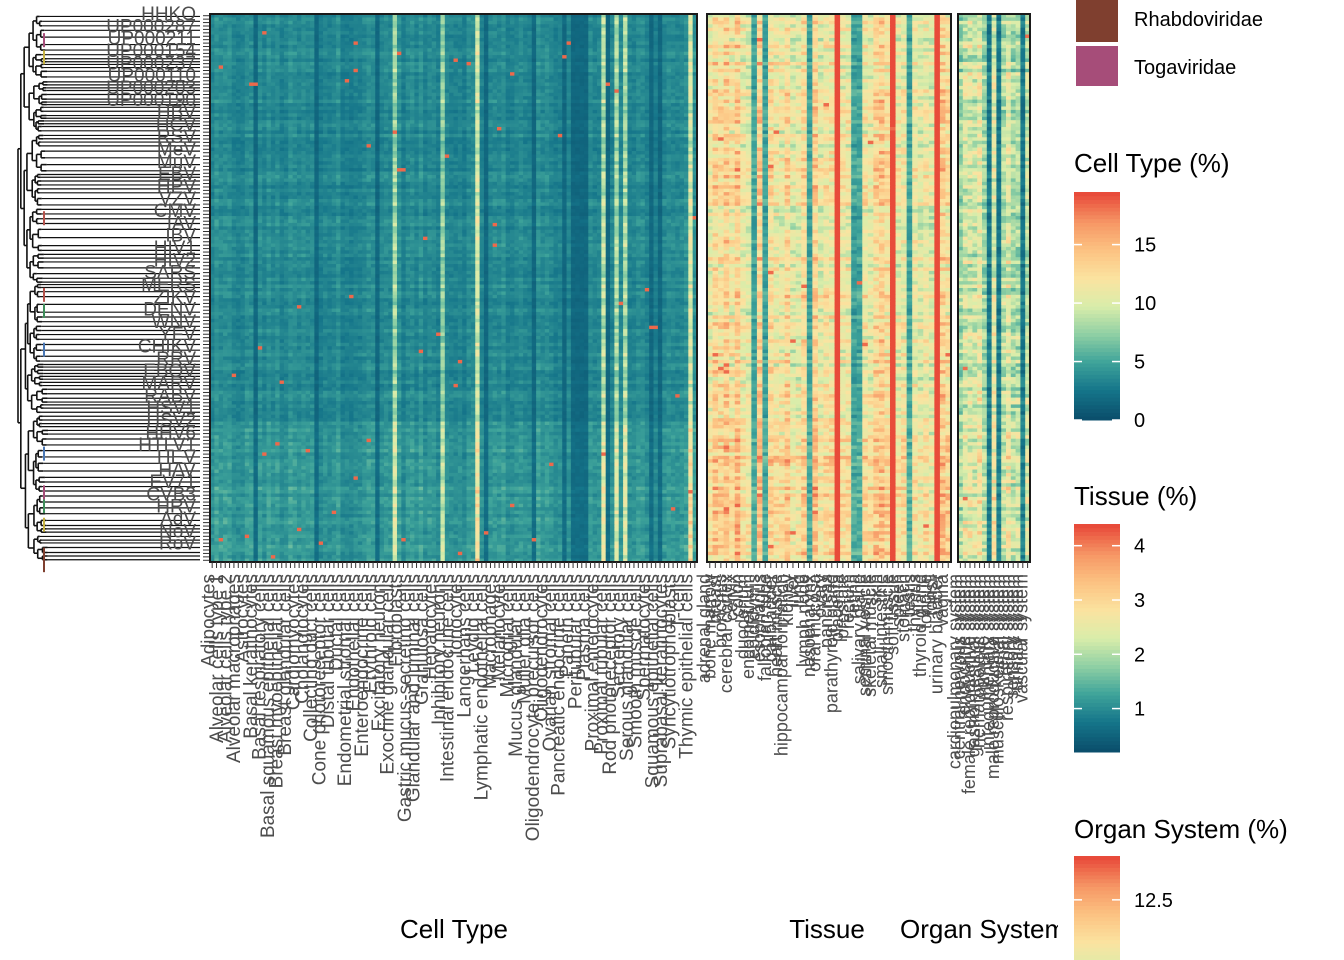 This screenshot has width=1344, height=960. I want to click on row-label: HBV, so click(176, 113).